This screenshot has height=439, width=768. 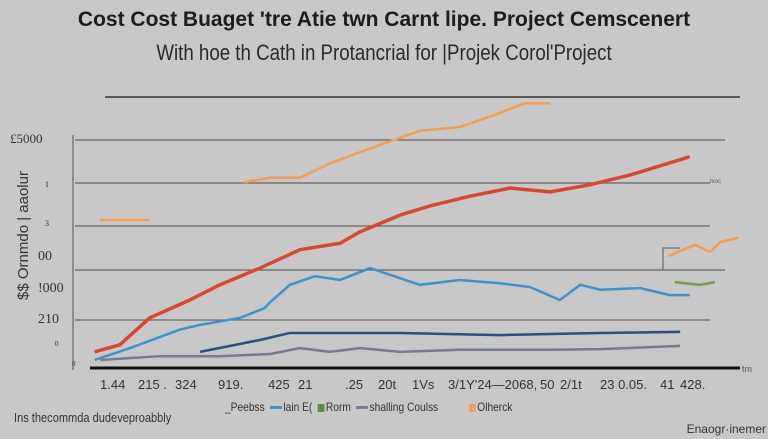 What do you see at coordinates (47, 184) in the screenshot?
I see `y-tick-label: 1` at bounding box center [47, 184].